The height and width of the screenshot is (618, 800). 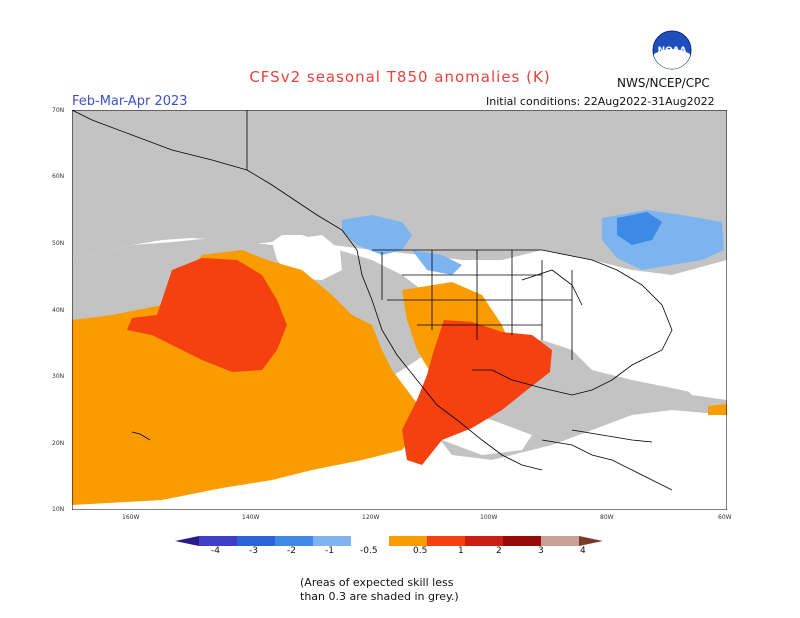 What do you see at coordinates (377, 582) in the screenshot?
I see `skill-note-line-1: (Areas of expected skill less` at bounding box center [377, 582].